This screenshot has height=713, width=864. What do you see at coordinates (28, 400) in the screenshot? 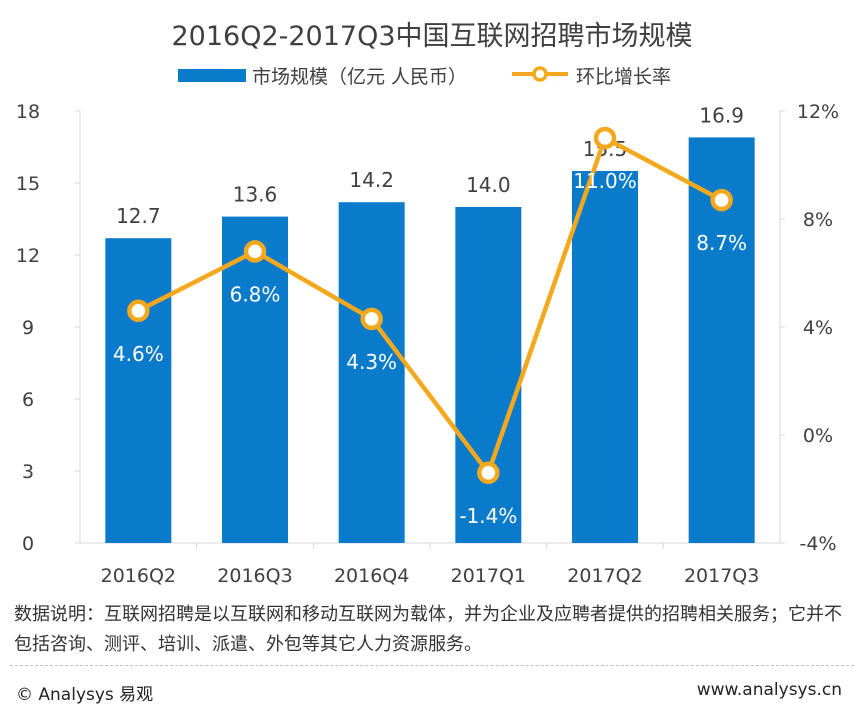
I see `y-left-tick-label: 6` at bounding box center [28, 400].